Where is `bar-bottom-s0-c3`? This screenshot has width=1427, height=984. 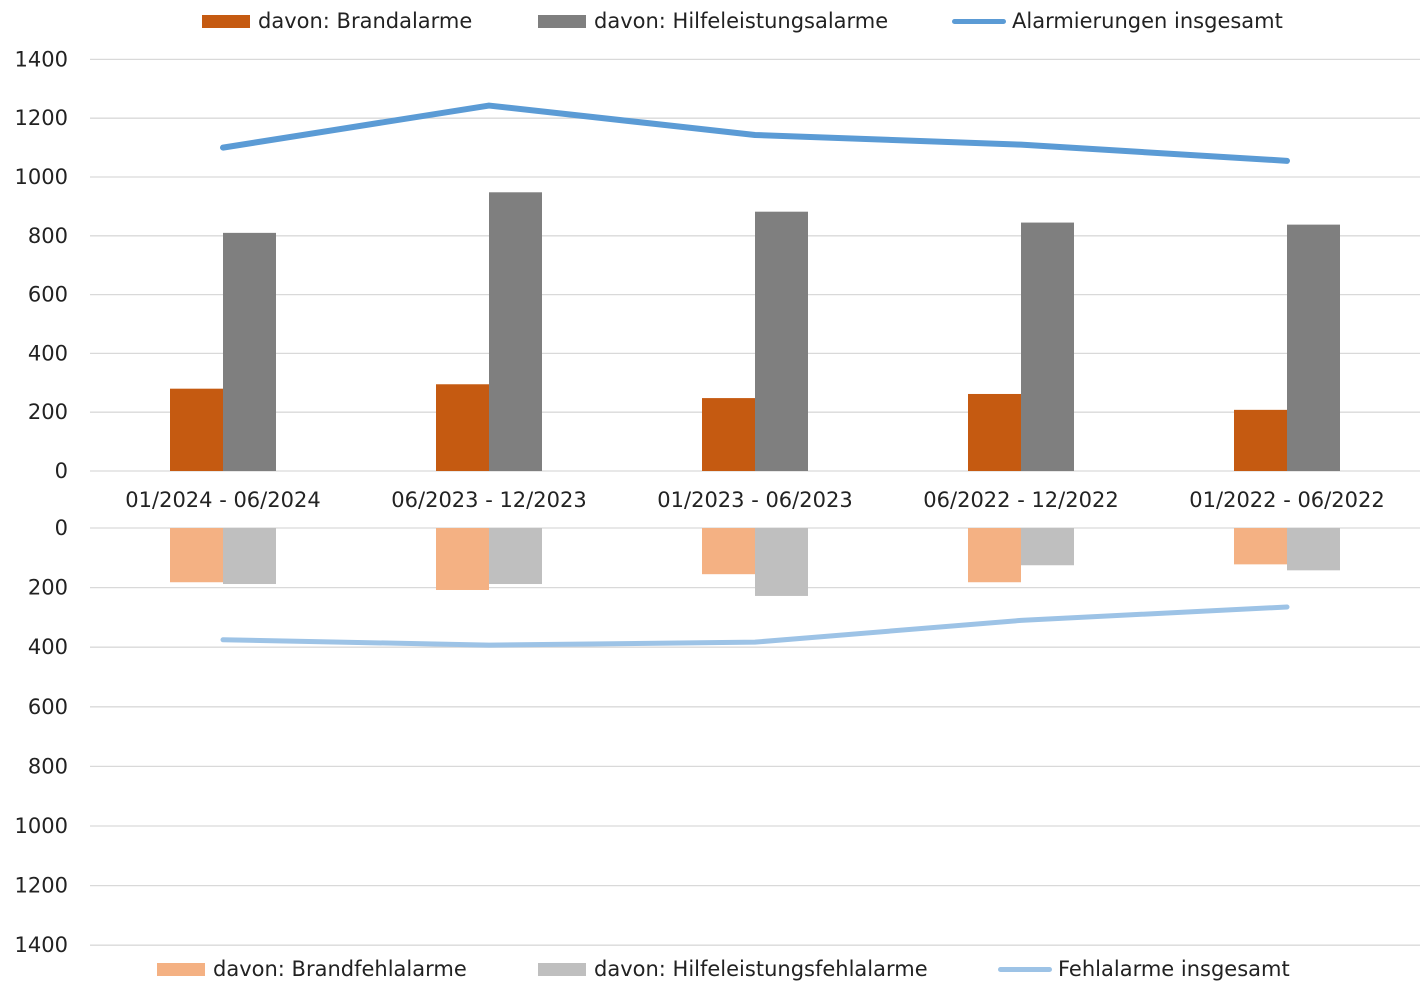
bar-bottom-s0-c3 is located at coordinates (994, 555).